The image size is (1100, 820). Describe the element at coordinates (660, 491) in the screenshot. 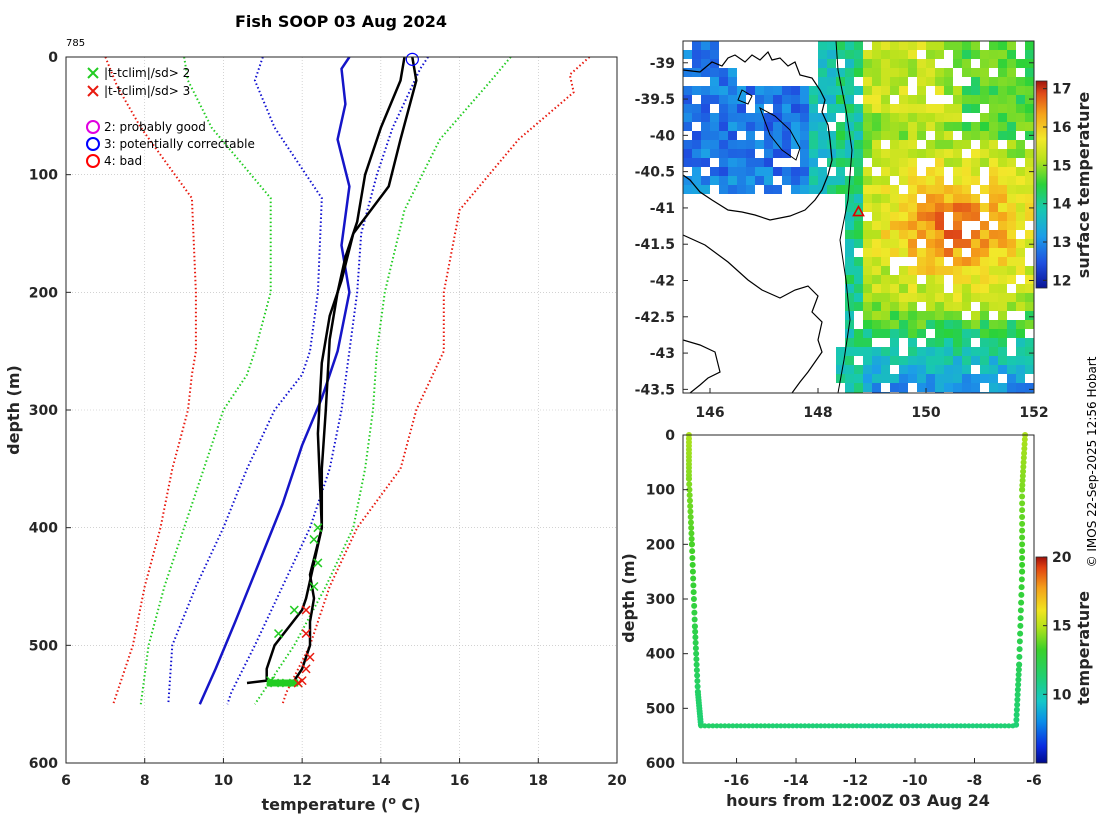

I see `depth-time-y-tick-label: 100` at that location.